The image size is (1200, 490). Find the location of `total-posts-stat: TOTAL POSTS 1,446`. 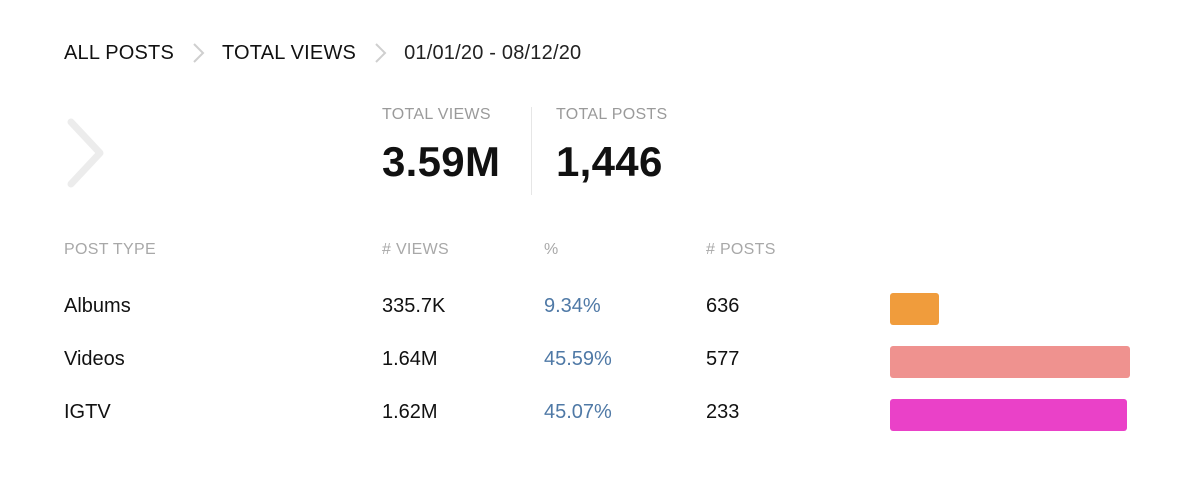

total-posts-stat: TOTAL POSTS 1,446 is located at coordinates (611, 146).